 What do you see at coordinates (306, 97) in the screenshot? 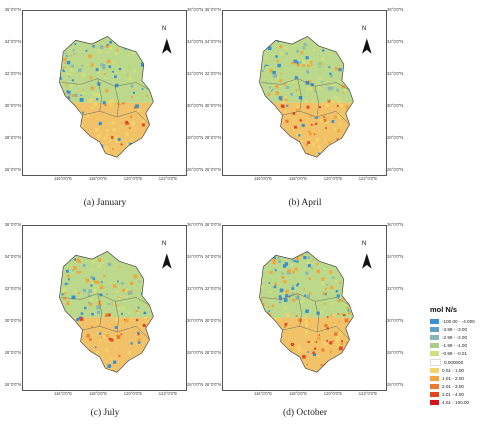
I see `region-outline` at bounding box center [306, 97].